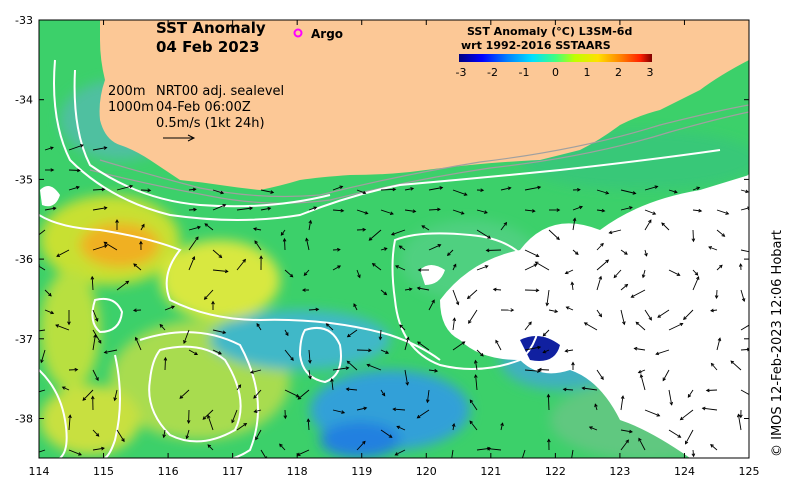  What do you see at coordinates (211, 28) in the screenshot?
I see `map-title-line1: SST Anomaly` at bounding box center [211, 28].